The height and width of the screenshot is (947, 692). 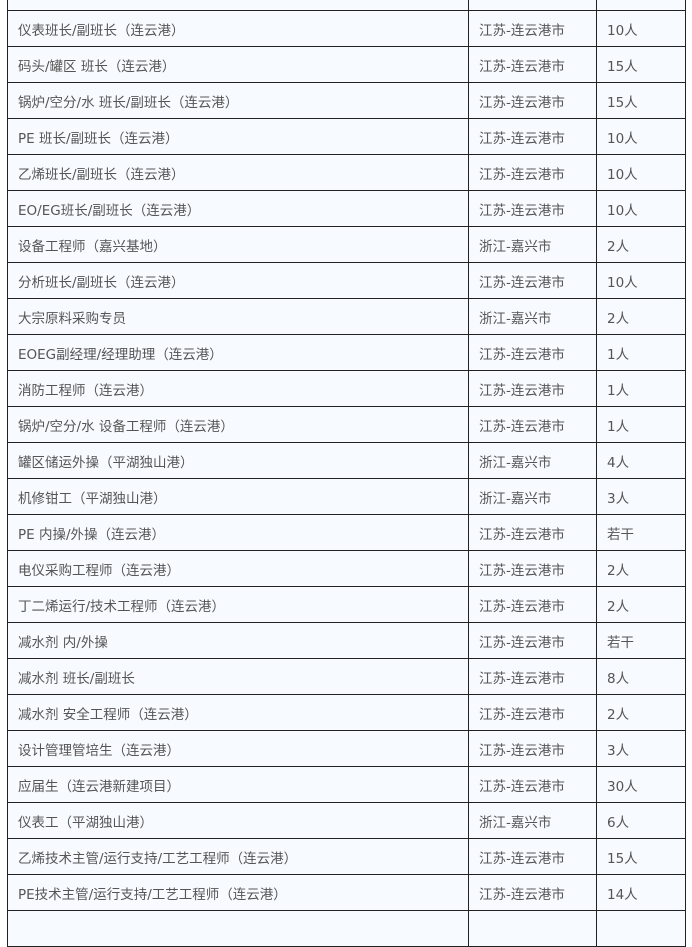 I want to click on position-cell: 消防工程师（连云港）, so click(x=238, y=388).